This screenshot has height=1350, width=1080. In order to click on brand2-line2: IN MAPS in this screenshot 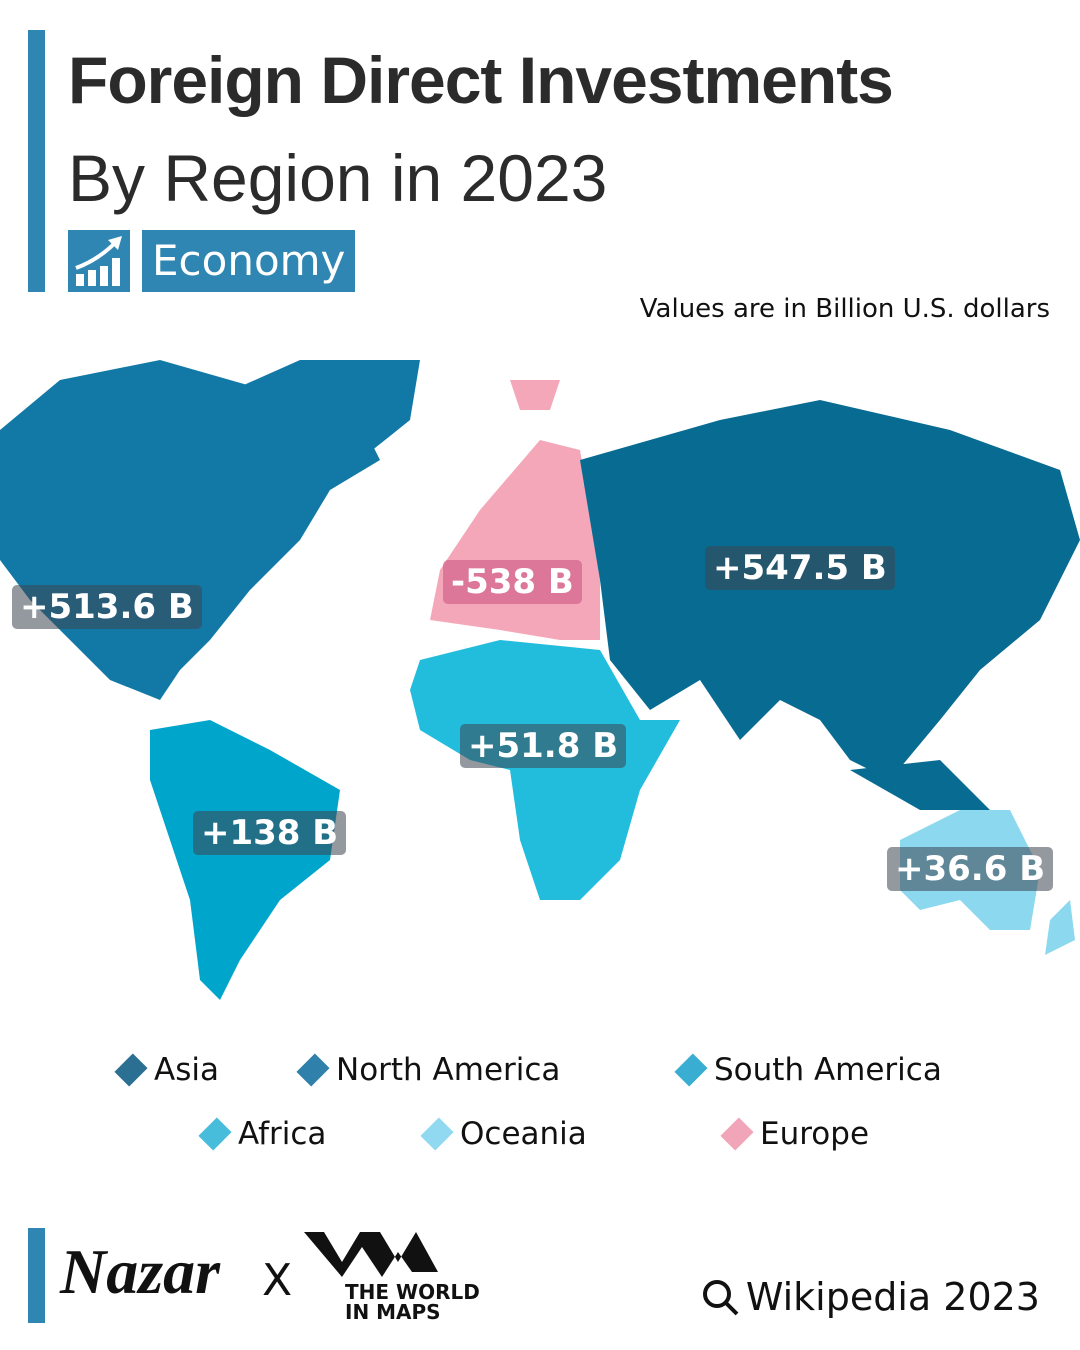, I will do `click(393, 1312)`.